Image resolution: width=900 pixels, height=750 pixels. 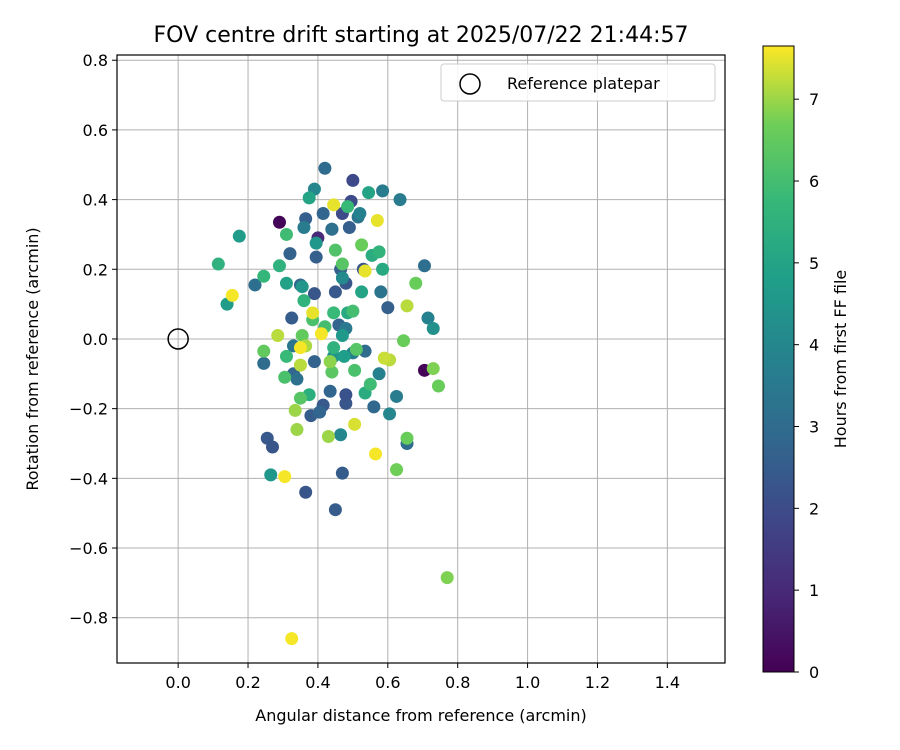 What do you see at coordinates (95, 60) in the screenshot?
I see `y-tick-label: 0.8` at bounding box center [95, 60].